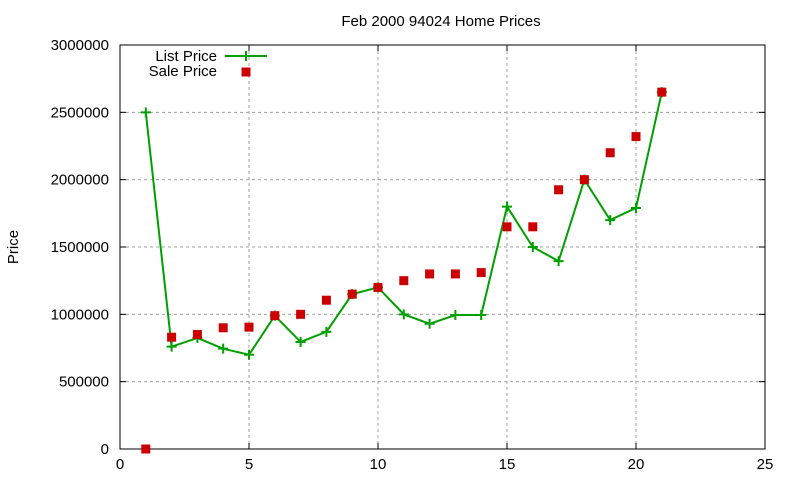 The image size is (800, 485). Describe the element at coordinates (186, 56) in the screenshot. I see `legend-label-list-price: List Price` at that location.